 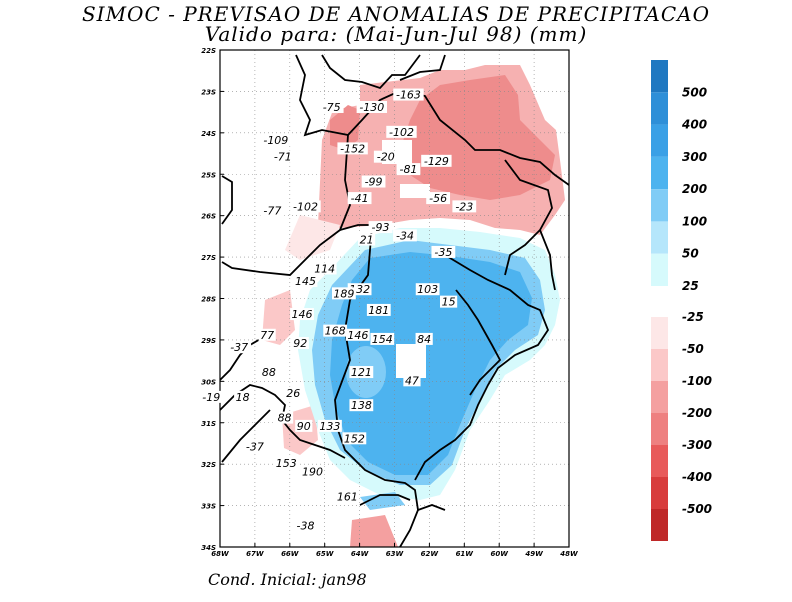 I want to click on contour-label: -23, so click(x=464, y=206).